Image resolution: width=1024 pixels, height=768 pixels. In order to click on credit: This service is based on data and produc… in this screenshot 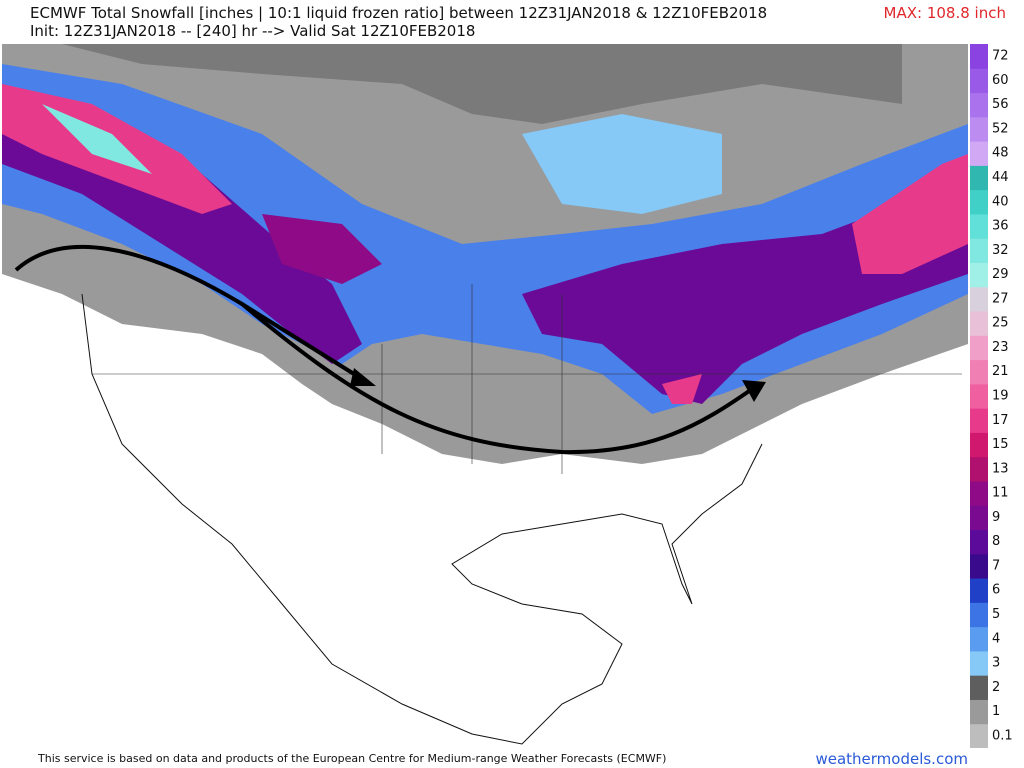, I will do `click(352, 758)`.